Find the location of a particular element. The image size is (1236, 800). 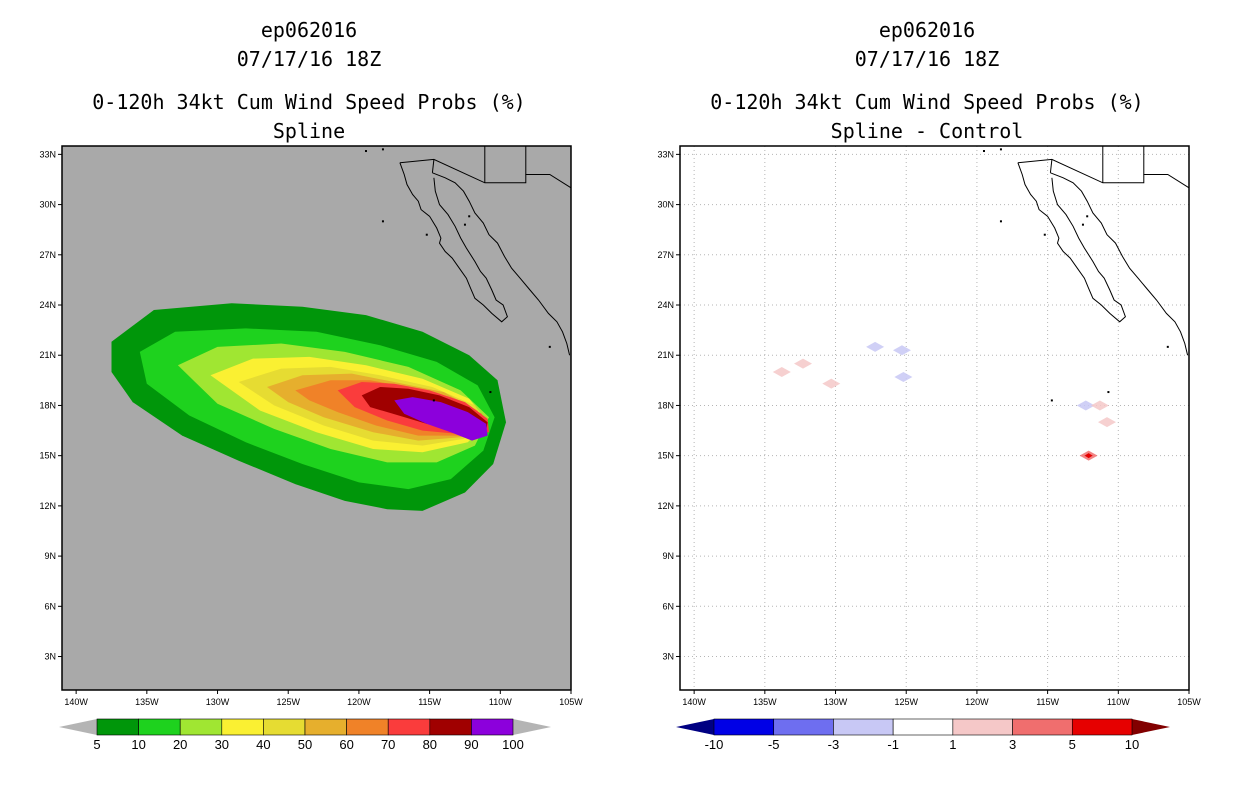

colorbar-label: 1 is located at coordinates (952, 744).